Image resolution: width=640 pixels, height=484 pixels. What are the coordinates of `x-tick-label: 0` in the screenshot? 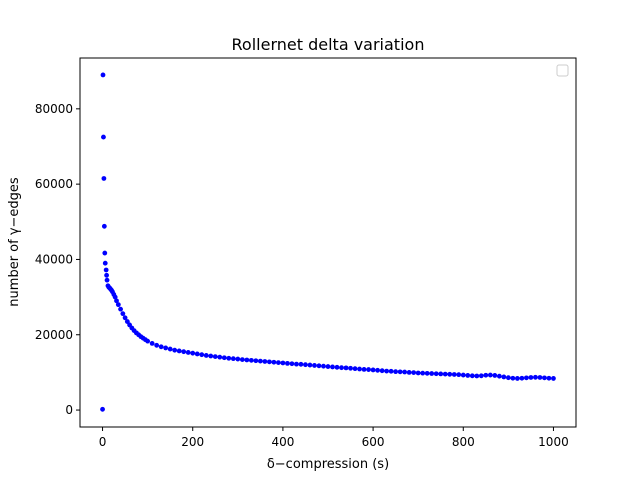 It's located at (103, 442).